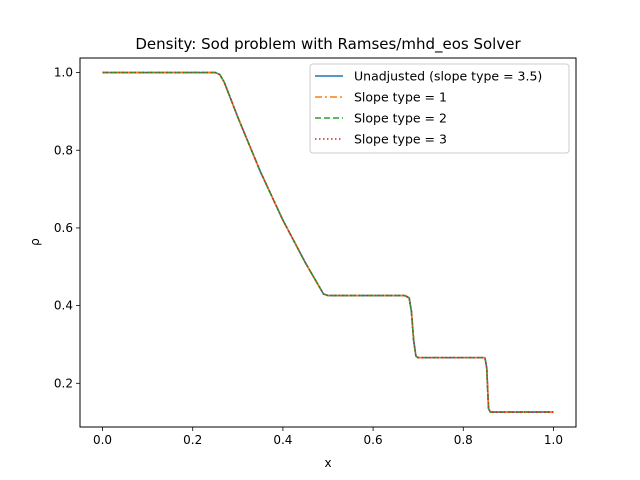 The width and height of the screenshot is (640, 480). I want to click on x-axis-label: x, so click(327, 463).